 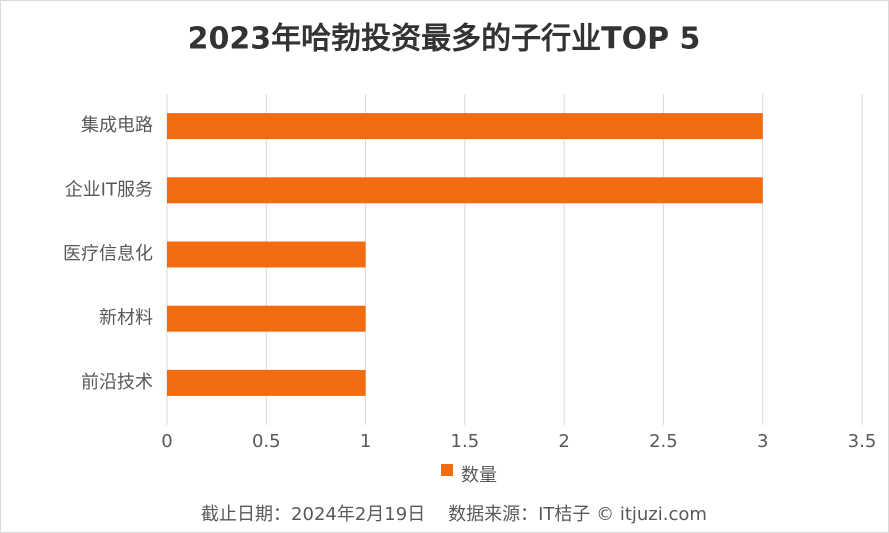 What do you see at coordinates (447, 470) in the screenshot?
I see `legend-swatch` at bounding box center [447, 470].